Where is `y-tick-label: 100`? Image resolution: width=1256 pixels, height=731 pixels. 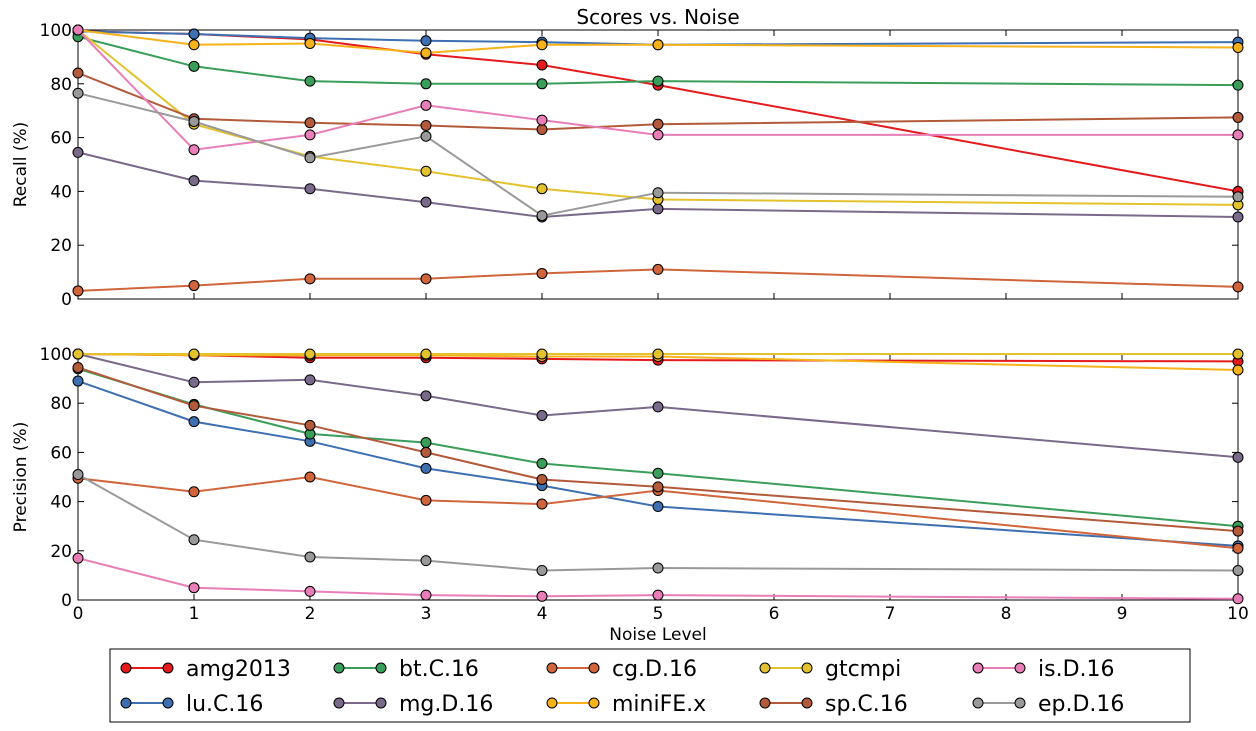 y-tick-label: 100 is located at coordinates (56, 355).